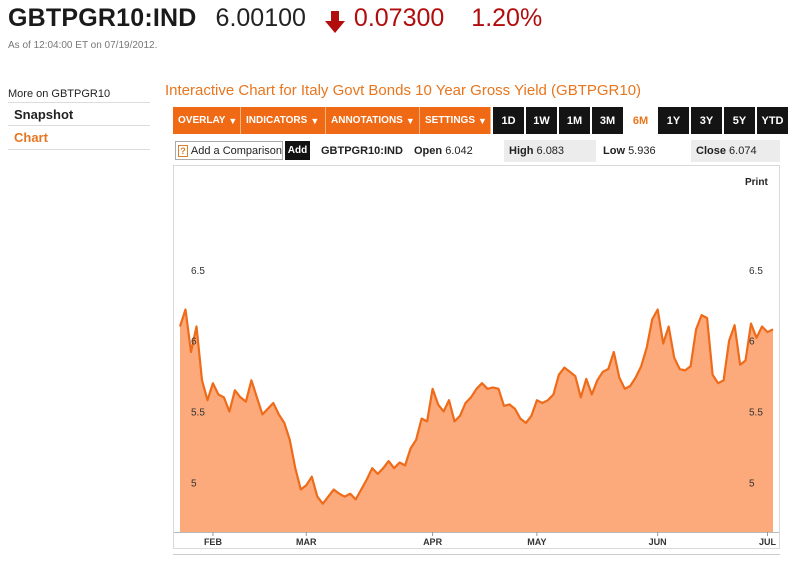  Describe the element at coordinates (768, 542) in the screenshot. I see `x-tick-label: JUL` at that location.